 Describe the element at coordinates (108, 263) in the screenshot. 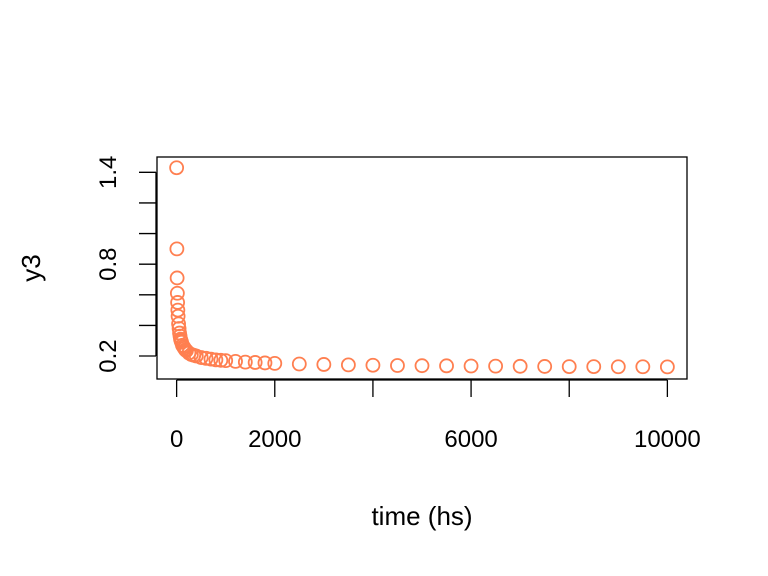

I see `y-tick-label: 0.8` at that location.